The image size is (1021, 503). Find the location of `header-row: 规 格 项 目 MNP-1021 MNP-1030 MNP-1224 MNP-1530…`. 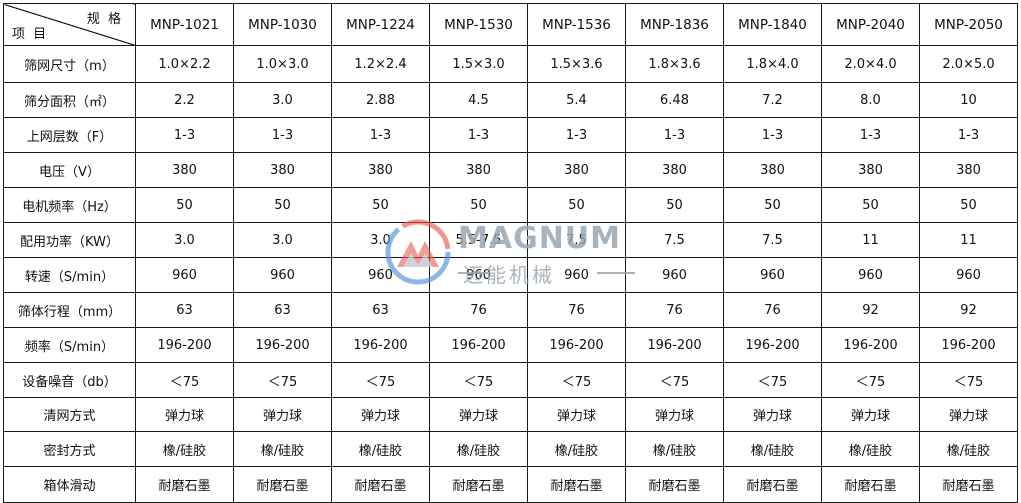

header-row: 规 格 项 目 MNP-1021 MNP-1030 MNP-1224 MNP-1530… is located at coordinates (510, 24).